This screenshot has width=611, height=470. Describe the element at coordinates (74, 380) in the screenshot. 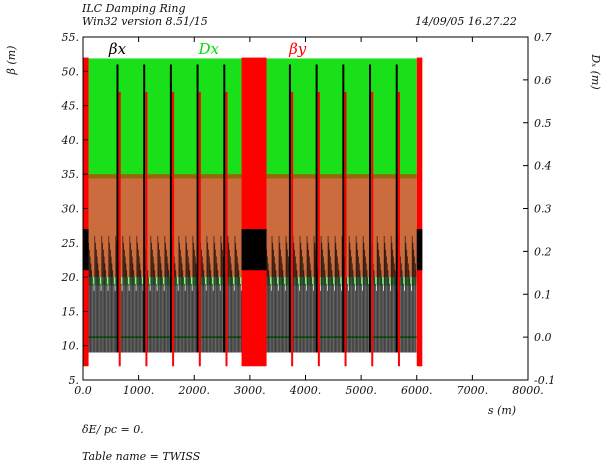

I see `y-left-tick-label: 5.` at that location.